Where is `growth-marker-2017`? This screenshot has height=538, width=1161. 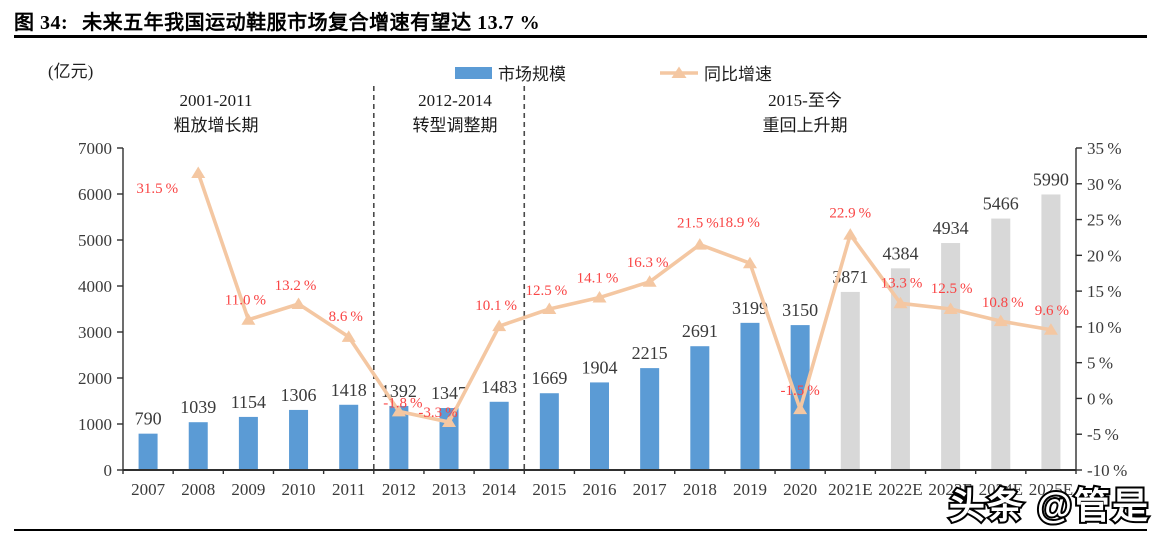
growth-marker-2017 is located at coordinates (649, 281).